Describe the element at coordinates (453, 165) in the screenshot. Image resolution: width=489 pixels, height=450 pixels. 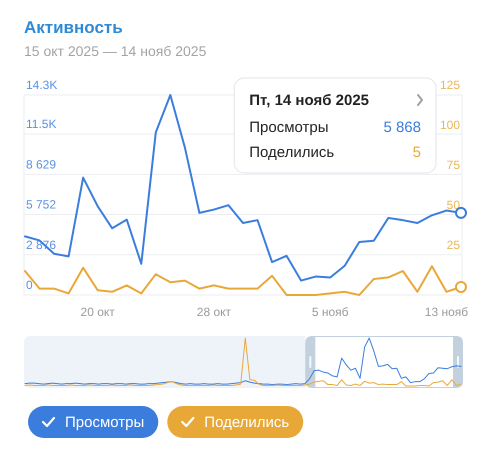
I see `y2-tick-label: 75` at that location.